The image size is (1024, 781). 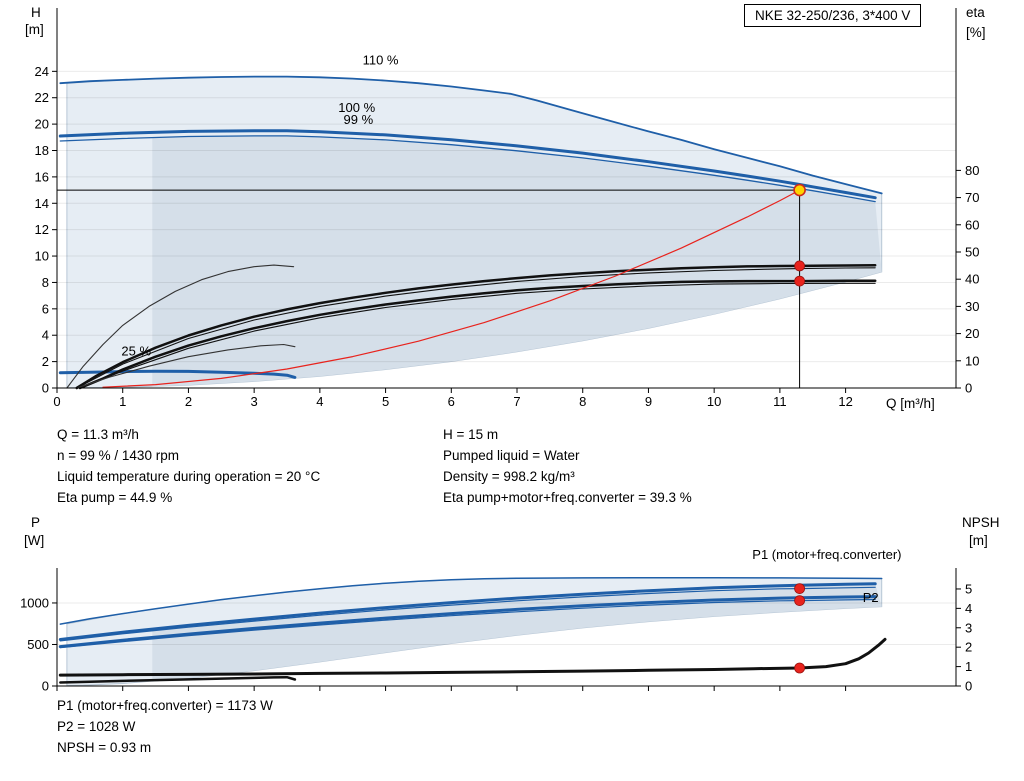 I want to click on result-line-eta: Eta pump = 44.9 %, so click(x=115, y=497).